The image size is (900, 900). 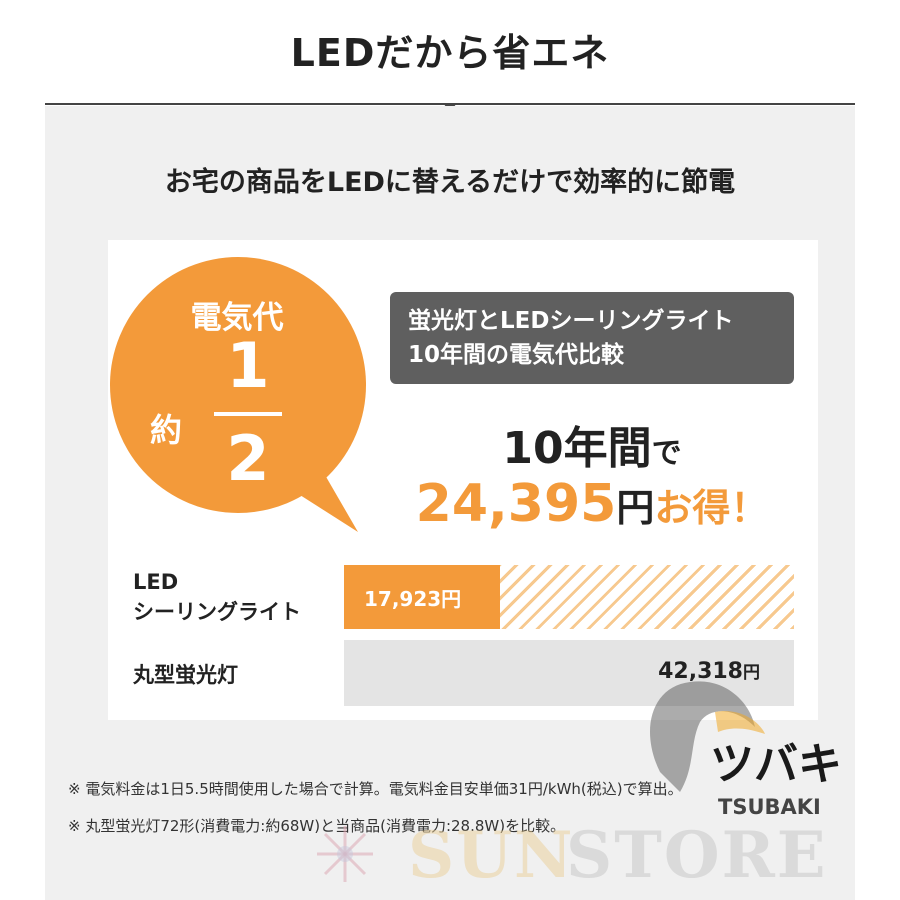 What do you see at coordinates (345, 854) in the screenshot?
I see `flower-watermark-icon` at bounding box center [345, 854].